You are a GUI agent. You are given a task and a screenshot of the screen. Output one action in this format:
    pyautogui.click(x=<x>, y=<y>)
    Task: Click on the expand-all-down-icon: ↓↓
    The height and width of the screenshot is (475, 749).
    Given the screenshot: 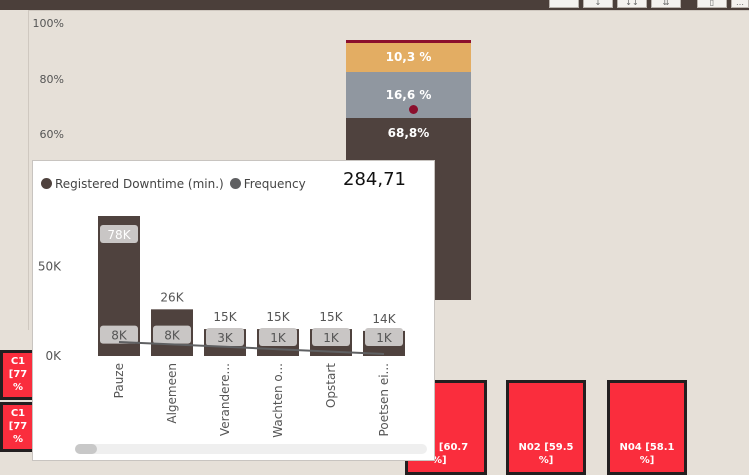 What is the action you would take?
    pyautogui.click(x=632, y=4)
    